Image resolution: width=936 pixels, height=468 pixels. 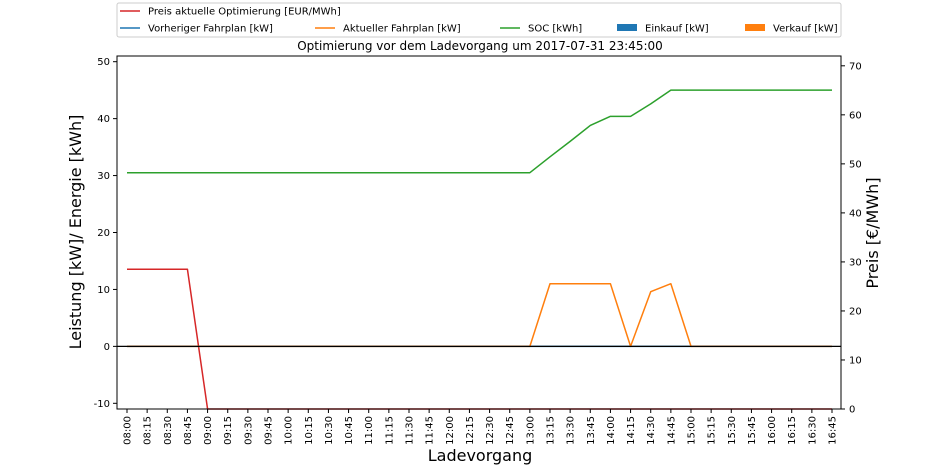 What do you see at coordinates (792, 430) in the screenshot?
I see `x-tick-label: 16:15` at bounding box center [792, 430].